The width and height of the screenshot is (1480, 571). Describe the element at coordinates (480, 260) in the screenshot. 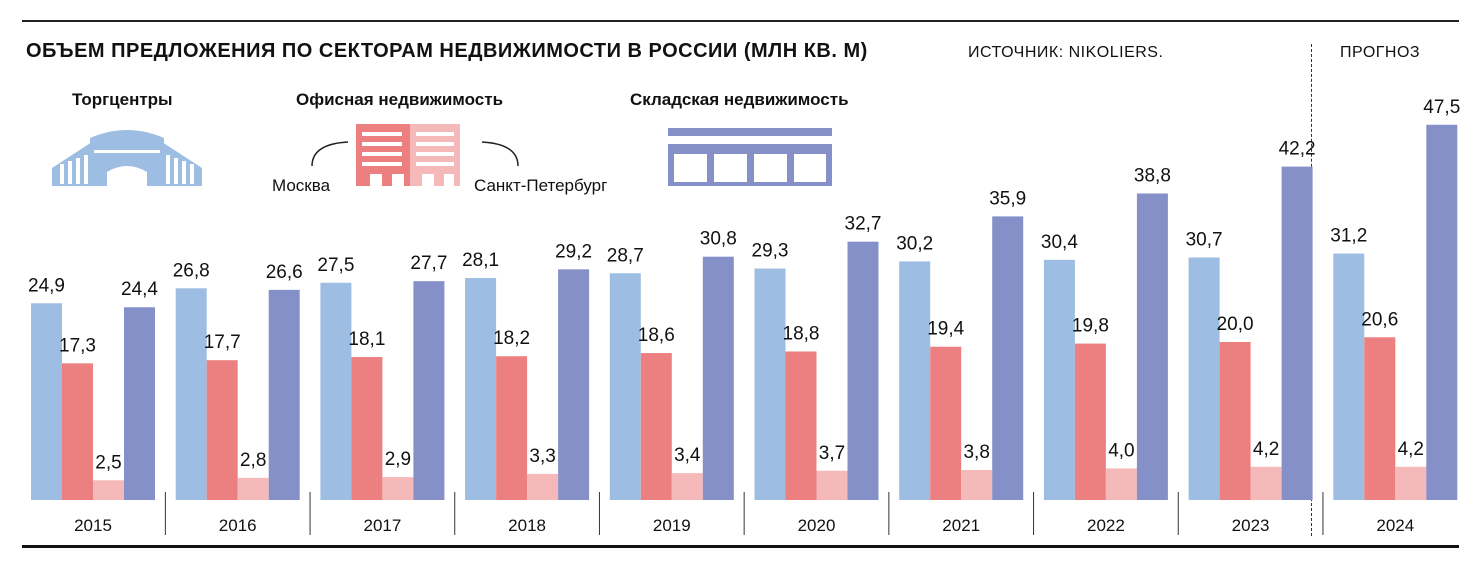

I see `data-label-malls-2018: 28,1` at that location.